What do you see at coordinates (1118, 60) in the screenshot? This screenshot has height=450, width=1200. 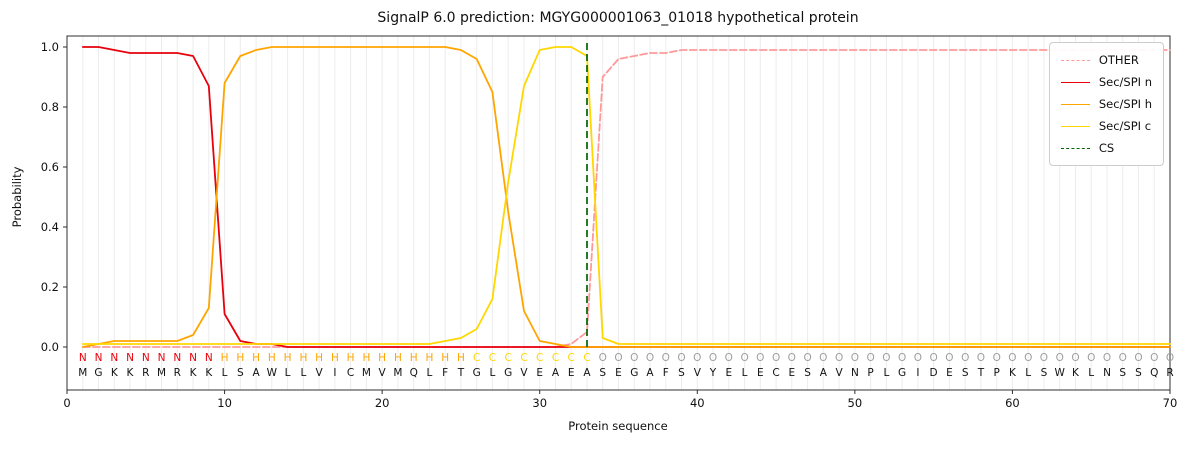 I see `legend-label-other: OTHER` at bounding box center [1118, 60].